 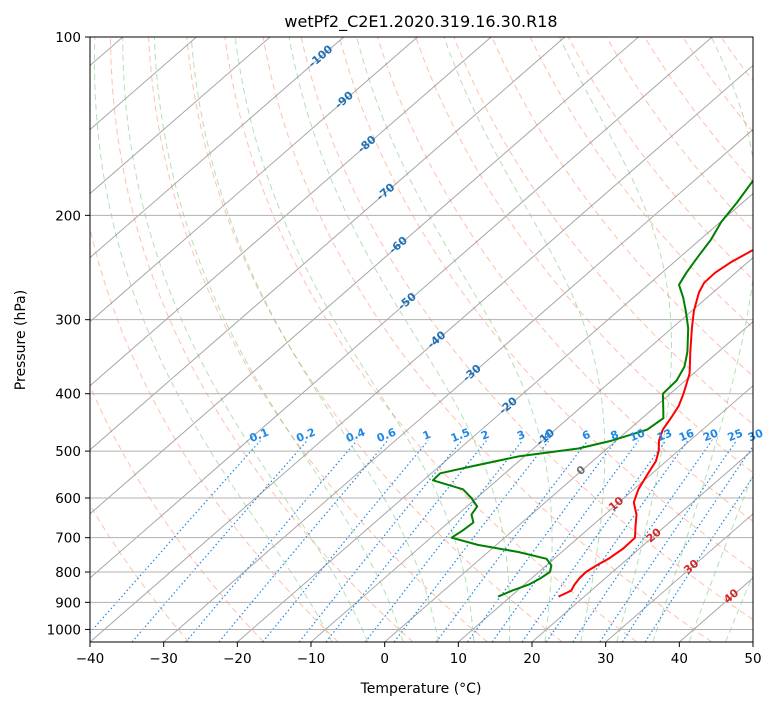 What do you see at coordinates (710, 435) in the screenshot?
I see `mixing-ratio-label: 20` at bounding box center [710, 435].